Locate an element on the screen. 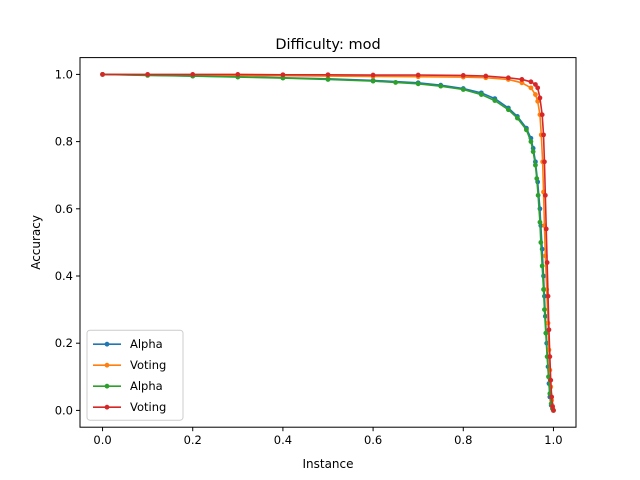 Image resolution: width=640 pixels, height=480 pixels. x-tick-label: 0.2 is located at coordinates (193, 440).